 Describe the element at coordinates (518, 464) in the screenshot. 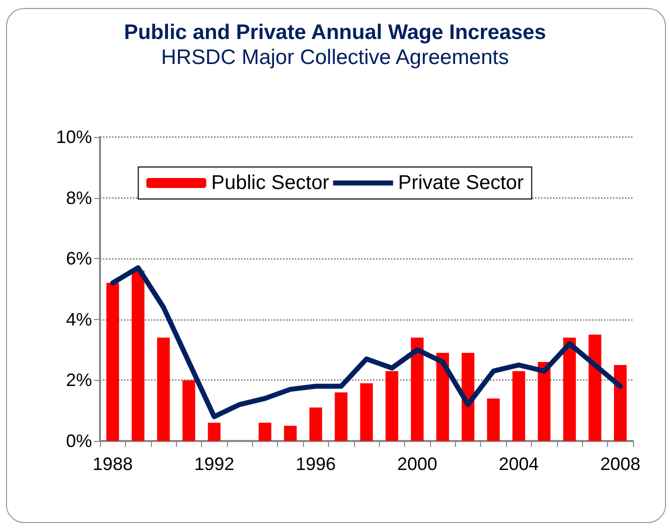

I see `x-tick-label: 2004` at that location.